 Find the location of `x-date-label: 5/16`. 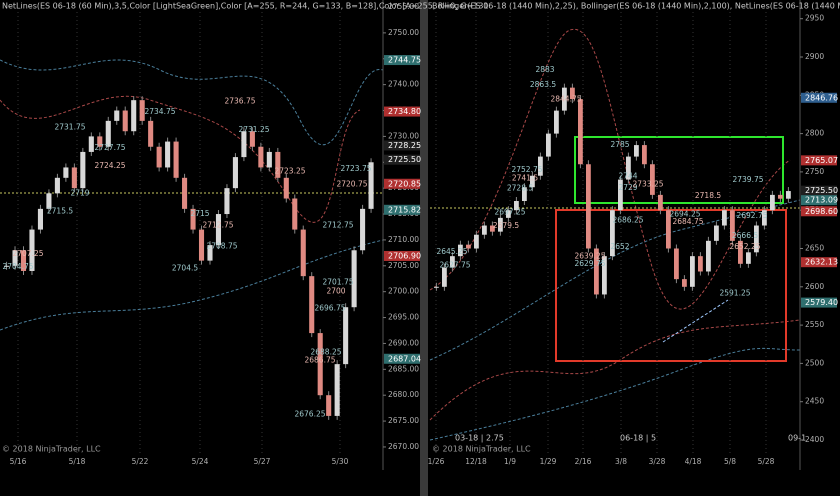

x-date-label: 5/16 is located at coordinates (18, 461).